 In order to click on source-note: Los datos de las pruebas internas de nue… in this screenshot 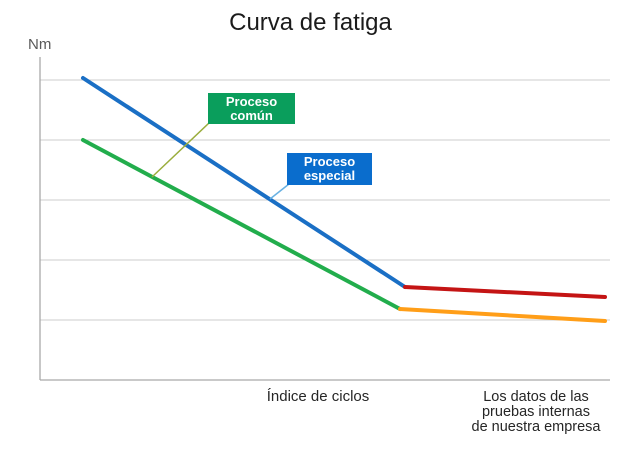, I will do `click(536, 412)`.